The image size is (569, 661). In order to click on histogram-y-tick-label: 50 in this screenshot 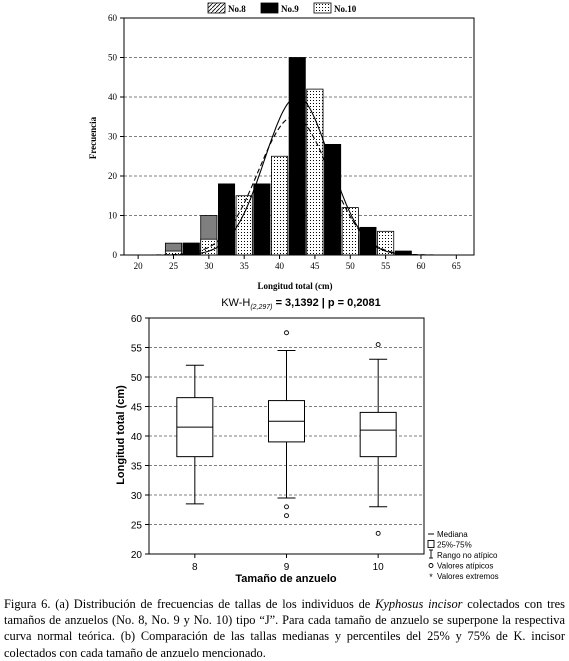, I will do `click(113, 58)`.